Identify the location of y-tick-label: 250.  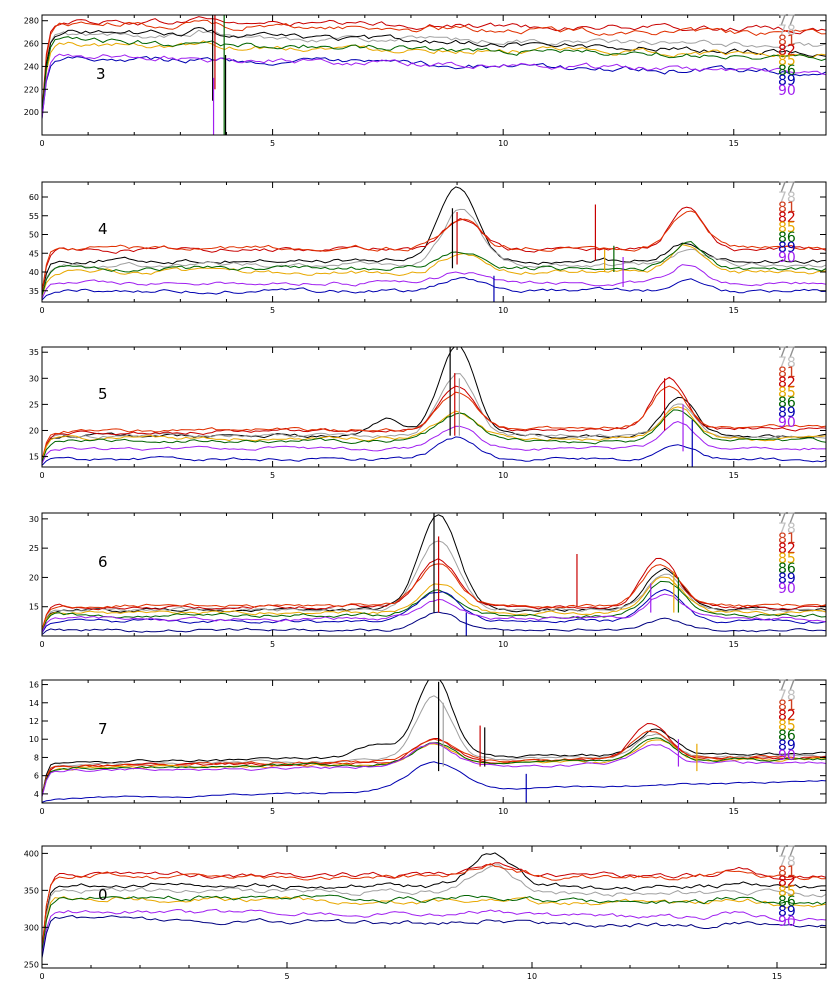
(31, 964).